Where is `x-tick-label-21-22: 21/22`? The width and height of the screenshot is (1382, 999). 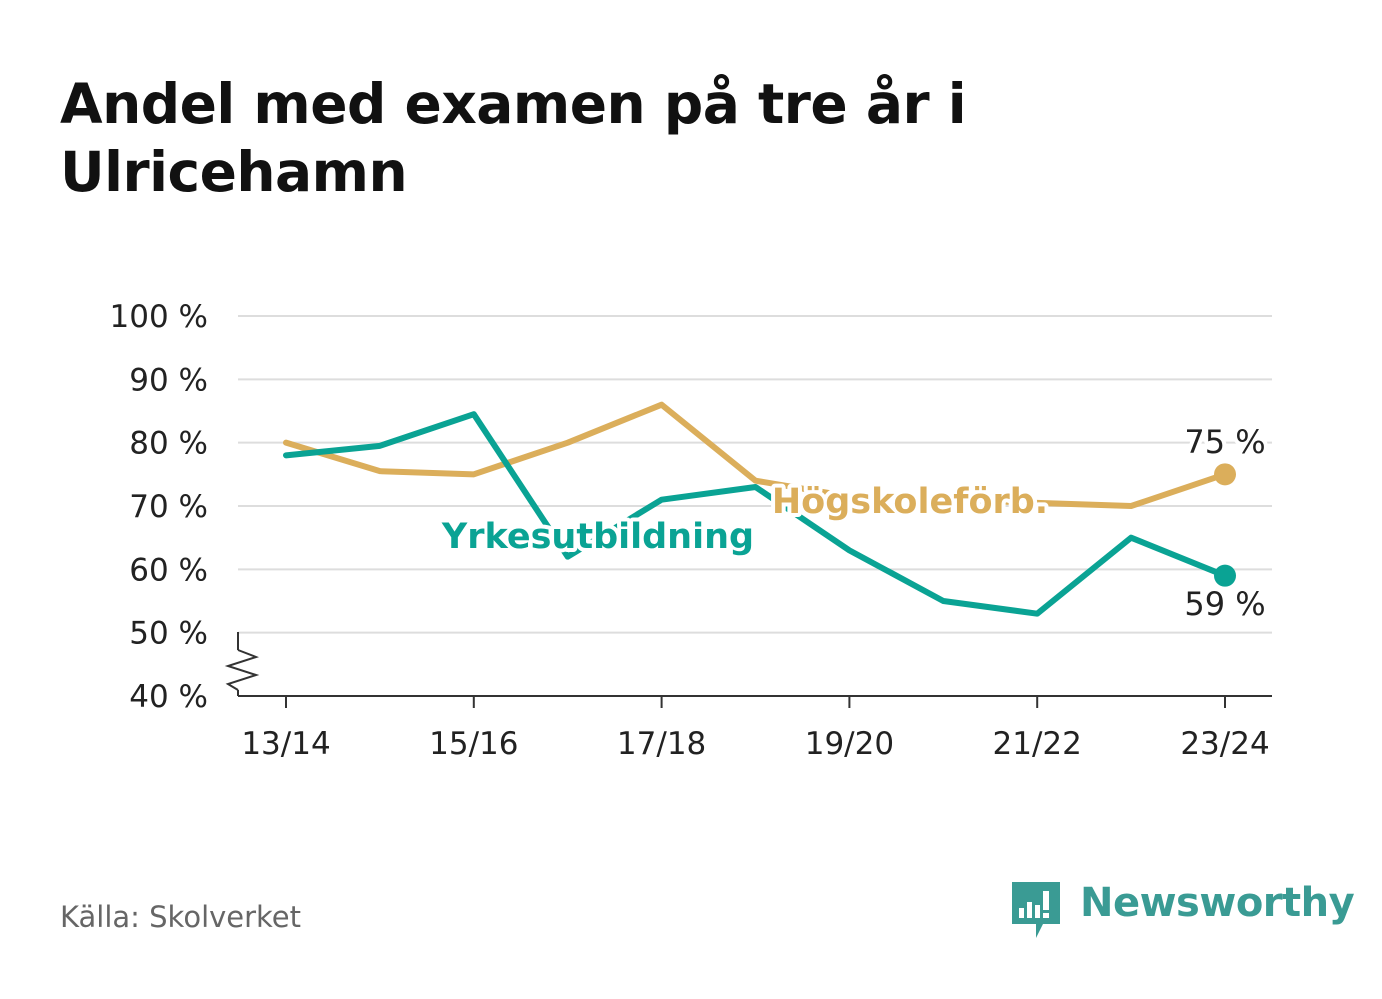
x-tick-label-21-22: 21/22 is located at coordinates (1037, 744).